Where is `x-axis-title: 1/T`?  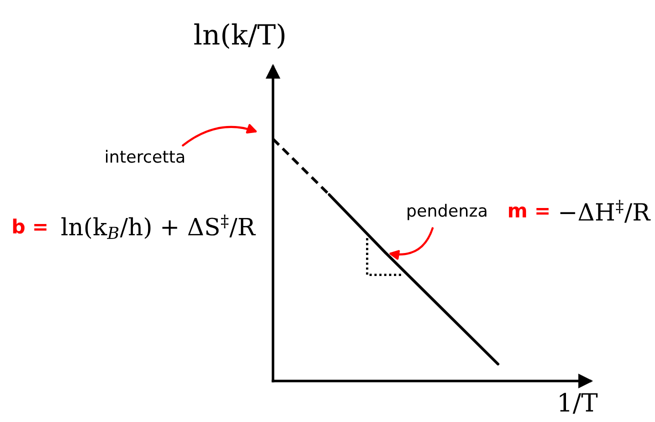 x-axis-title: 1/T is located at coordinates (579, 403).